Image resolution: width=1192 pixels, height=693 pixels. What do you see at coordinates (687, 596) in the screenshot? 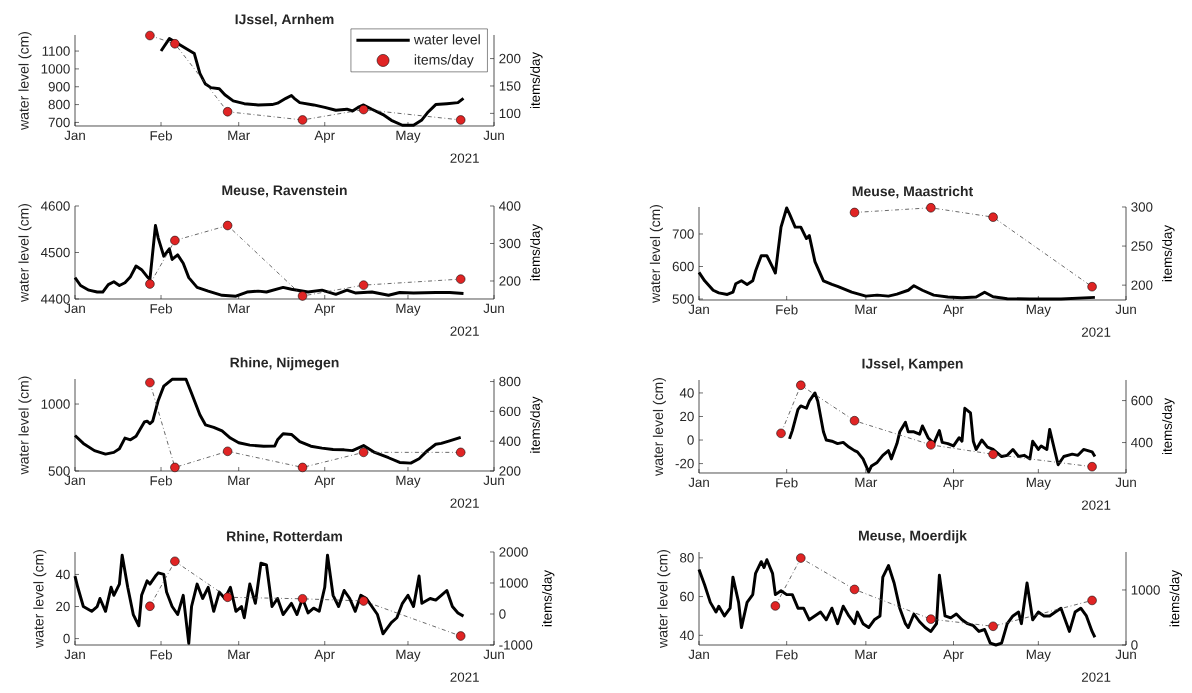
I see `y-tick-label: 60` at bounding box center [687, 596].